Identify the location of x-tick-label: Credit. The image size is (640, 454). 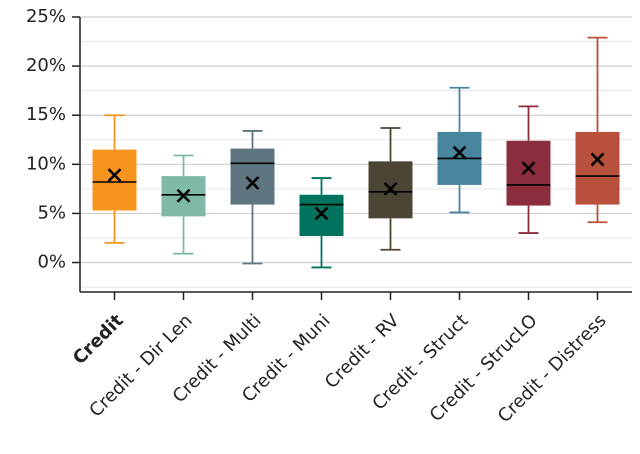
(98, 339).